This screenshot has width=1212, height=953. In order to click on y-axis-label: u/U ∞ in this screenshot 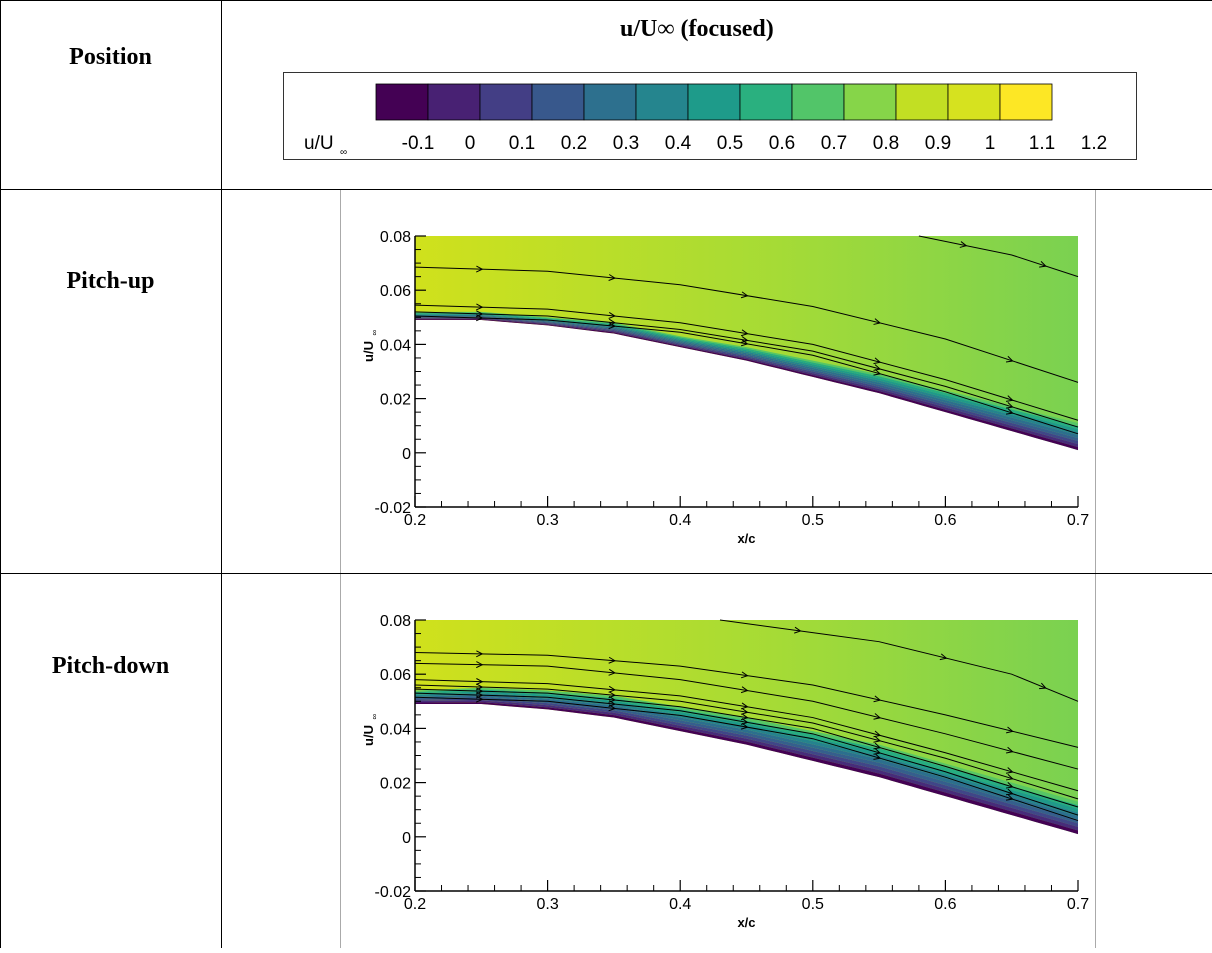, I will do `click(370, 346)`.